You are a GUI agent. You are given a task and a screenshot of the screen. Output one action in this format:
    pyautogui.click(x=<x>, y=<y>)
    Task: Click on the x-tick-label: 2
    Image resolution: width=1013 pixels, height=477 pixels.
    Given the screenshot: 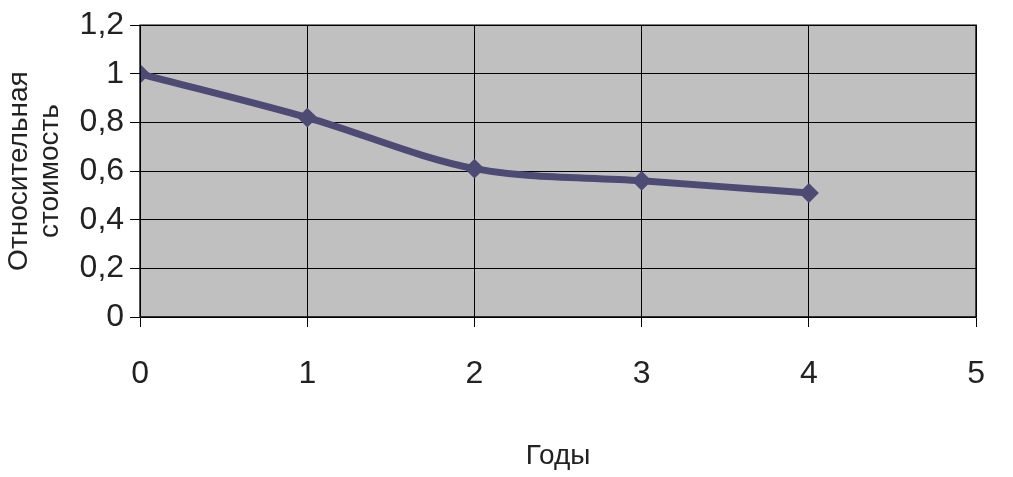 What is the action you would take?
    pyautogui.click(x=474, y=372)
    